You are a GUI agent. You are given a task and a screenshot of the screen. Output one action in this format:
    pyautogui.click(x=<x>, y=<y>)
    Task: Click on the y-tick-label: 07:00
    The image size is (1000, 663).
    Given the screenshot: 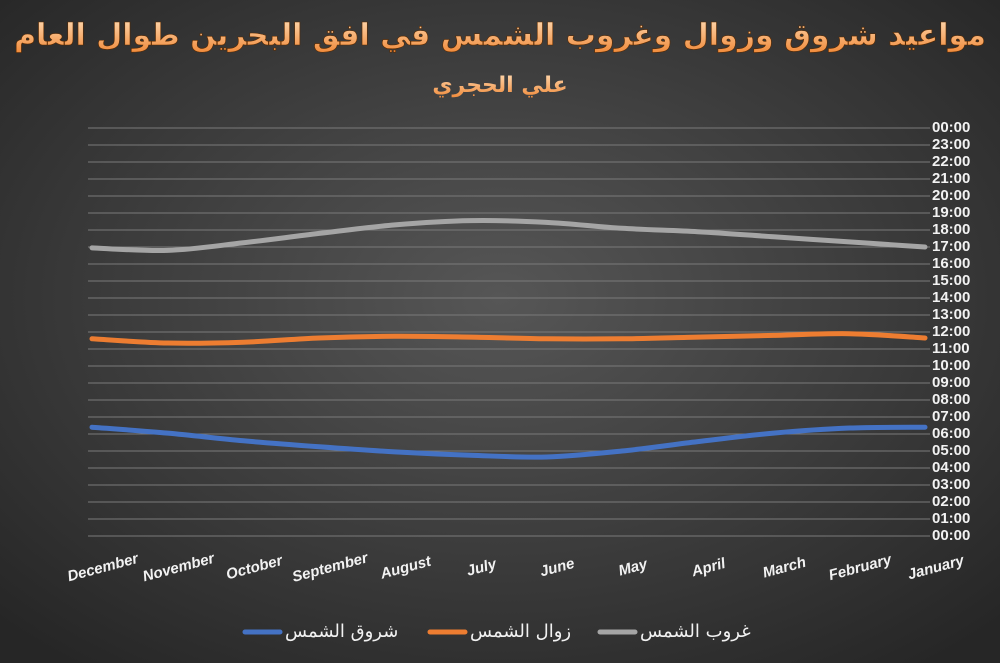 What is the action you would take?
    pyautogui.click(x=951, y=416)
    